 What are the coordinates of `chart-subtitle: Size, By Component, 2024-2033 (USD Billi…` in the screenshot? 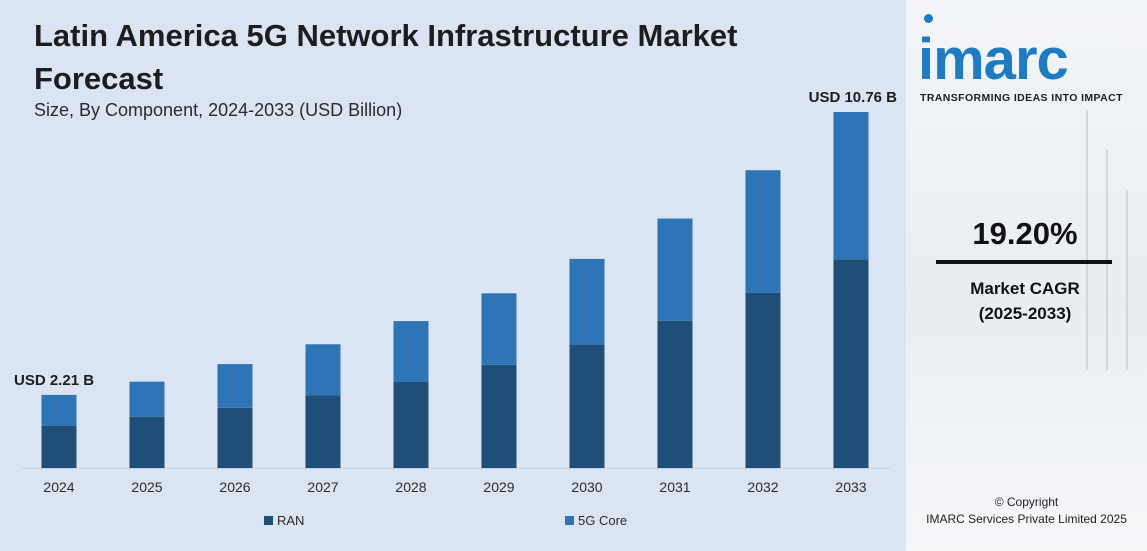 It's located at (218, 110).